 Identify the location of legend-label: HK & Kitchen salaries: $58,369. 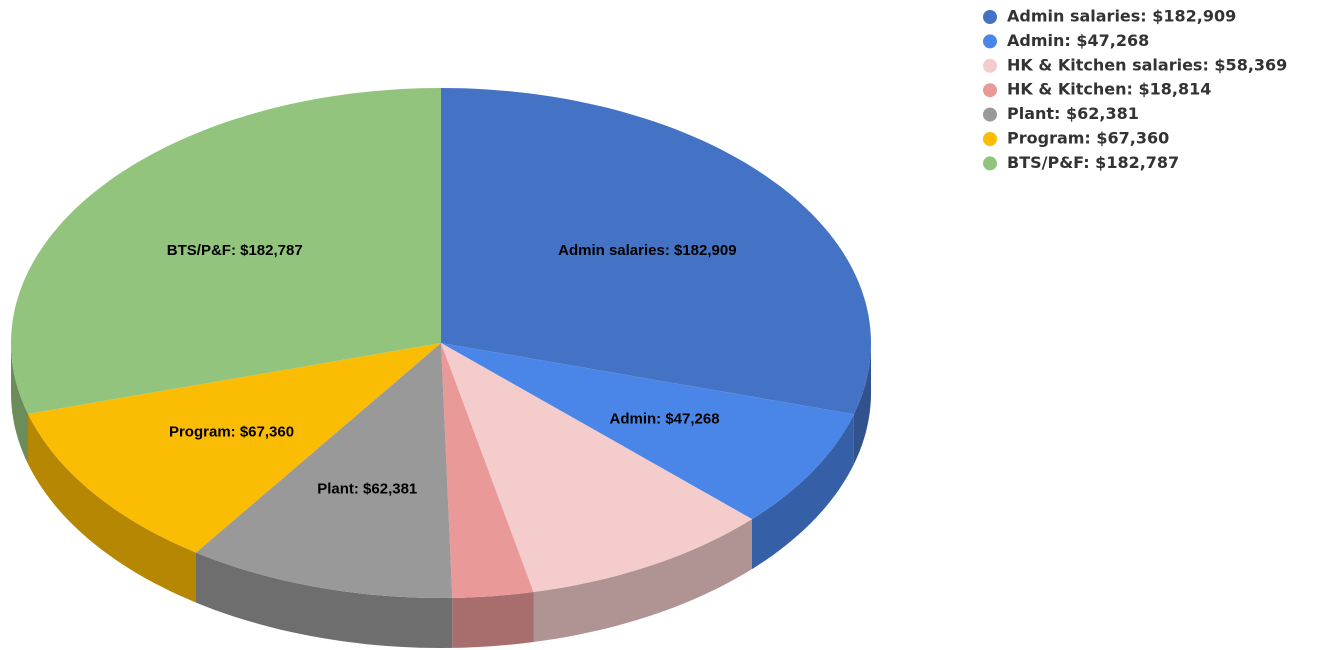
(1147, 64).